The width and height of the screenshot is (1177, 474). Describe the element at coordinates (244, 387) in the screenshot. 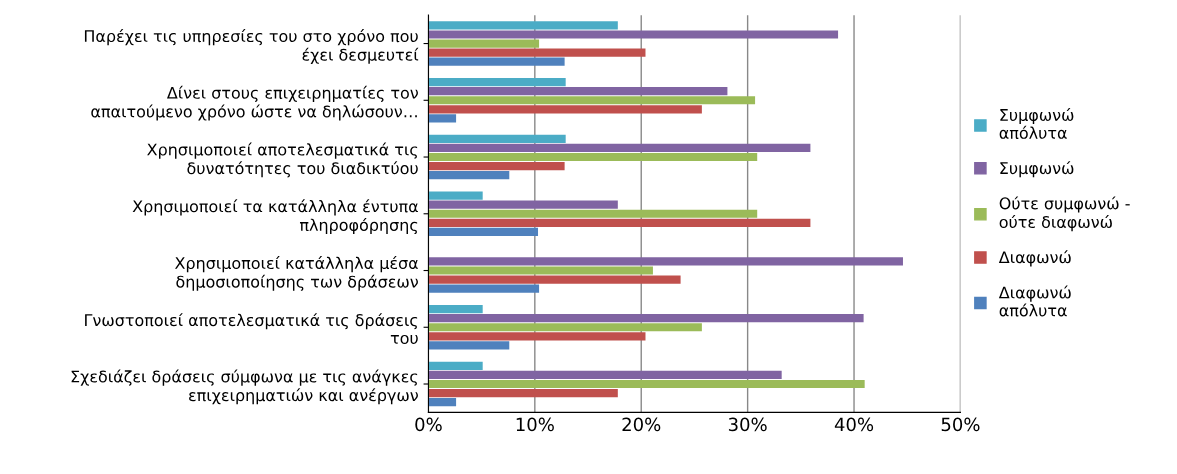

I see `y-tick-label: Σχεδιάζει δράσεις σύμφωνα με τις ανάγκες επιχειρηματιών και ανέργων` at that location.